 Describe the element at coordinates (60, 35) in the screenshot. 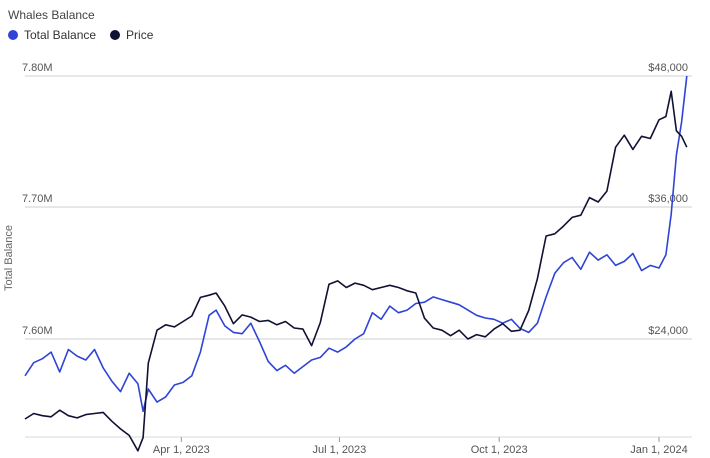

I see `legend-label-total-balance: Total Balance` at that location.